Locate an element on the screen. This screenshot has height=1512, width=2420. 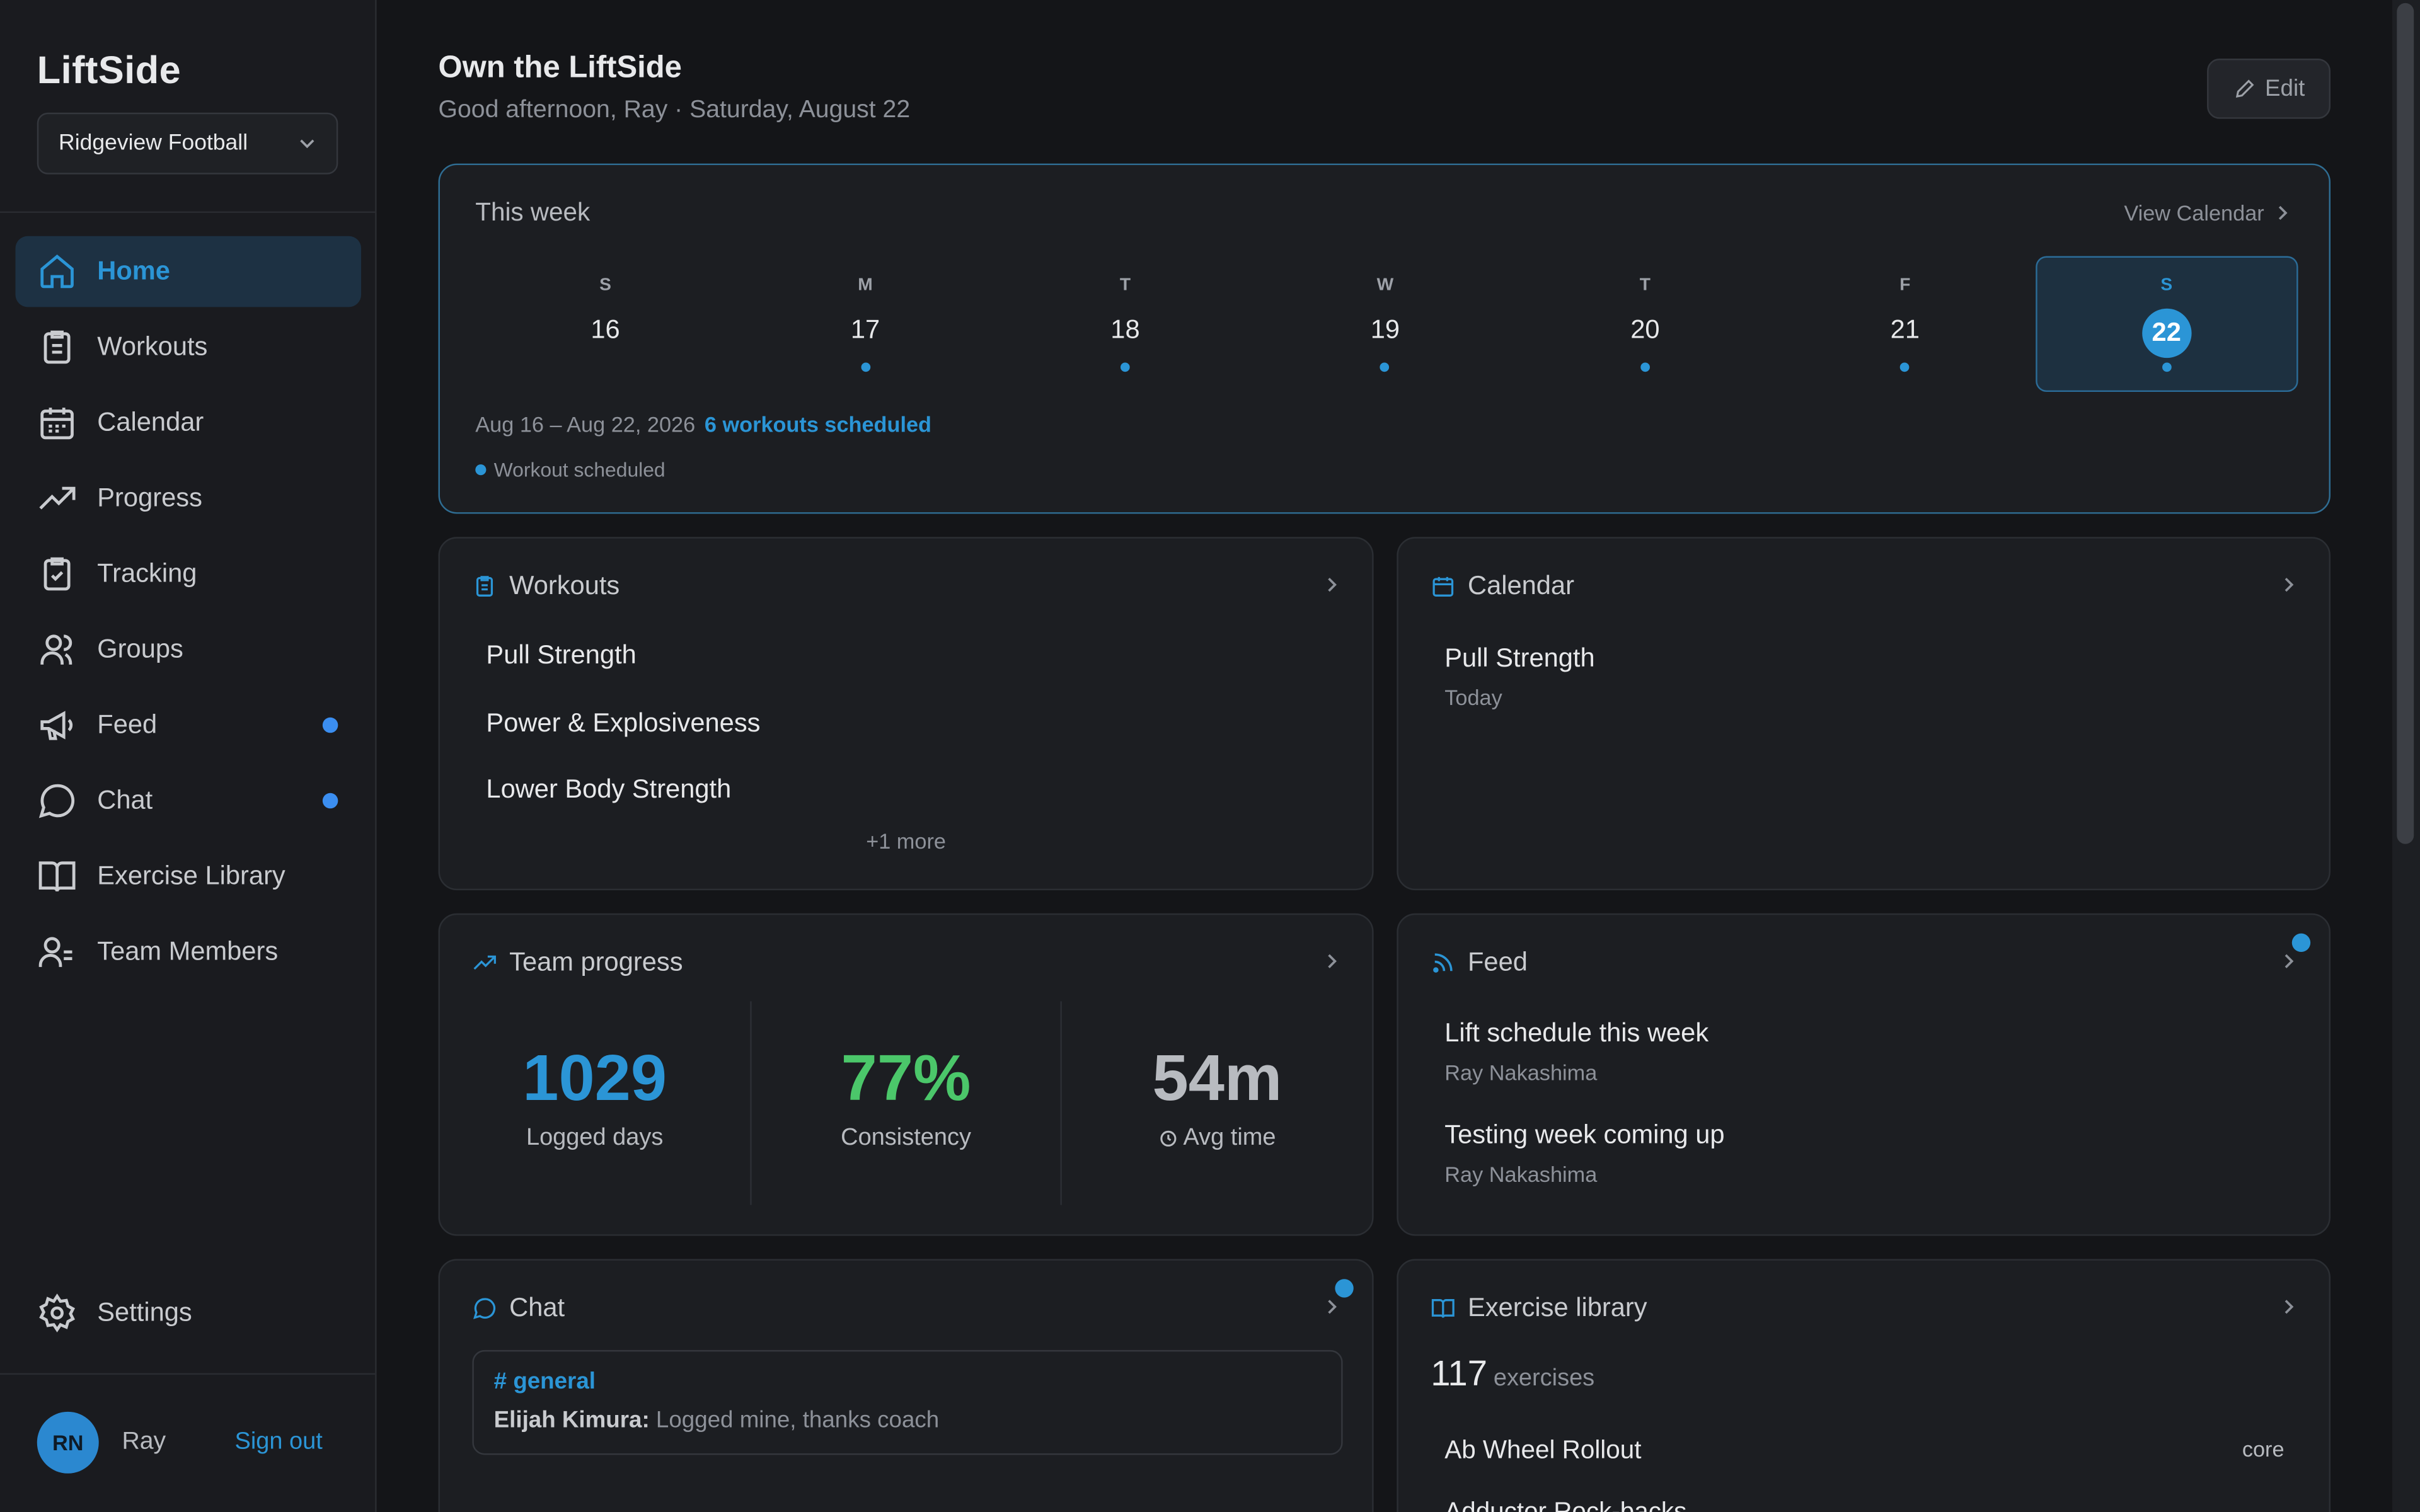
day-cell: F 21 is located at coordinates (1905, 324).